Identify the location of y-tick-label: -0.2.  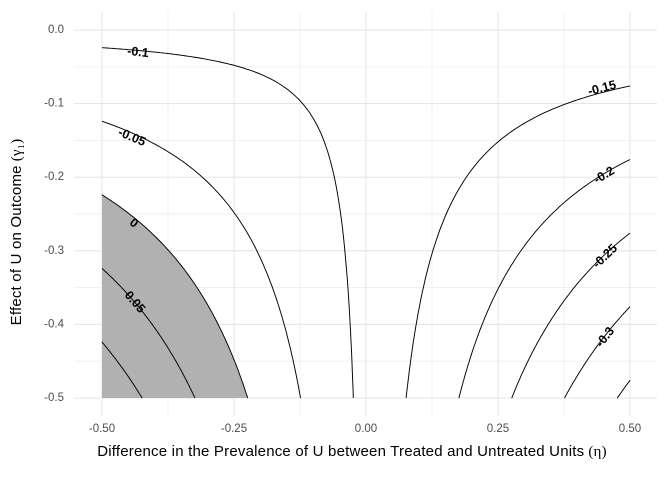
(54, 177).